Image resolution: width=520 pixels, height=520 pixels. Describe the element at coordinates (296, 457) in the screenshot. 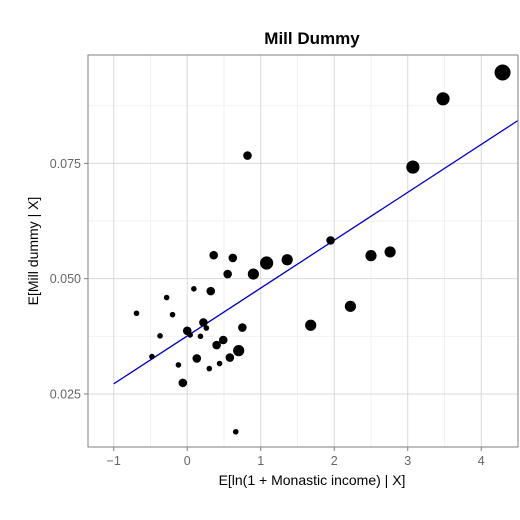

I see `x-axis: −1 0 1 2 3 4` at that location.